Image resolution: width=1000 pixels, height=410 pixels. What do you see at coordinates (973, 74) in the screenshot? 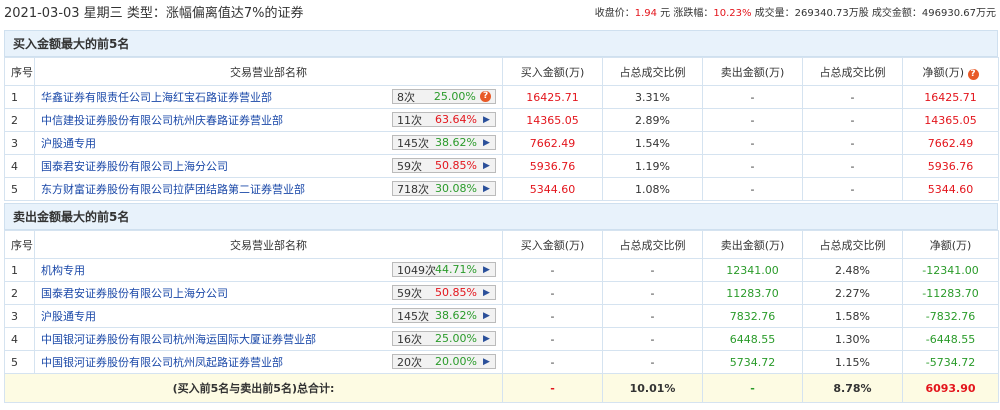
I see `help-icon: ?` at bounding box center [973, 74].